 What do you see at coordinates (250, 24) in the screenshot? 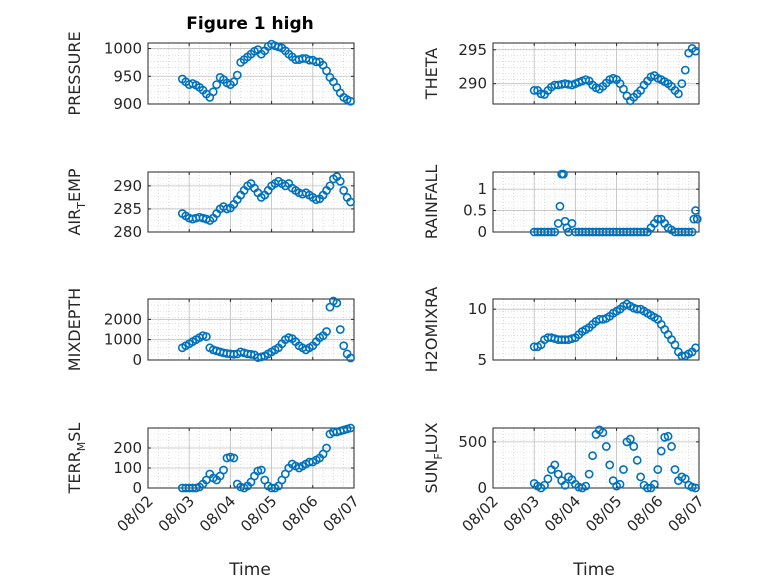
I see `figure-title: Figure 1 high` at bounding box center [250, 24].